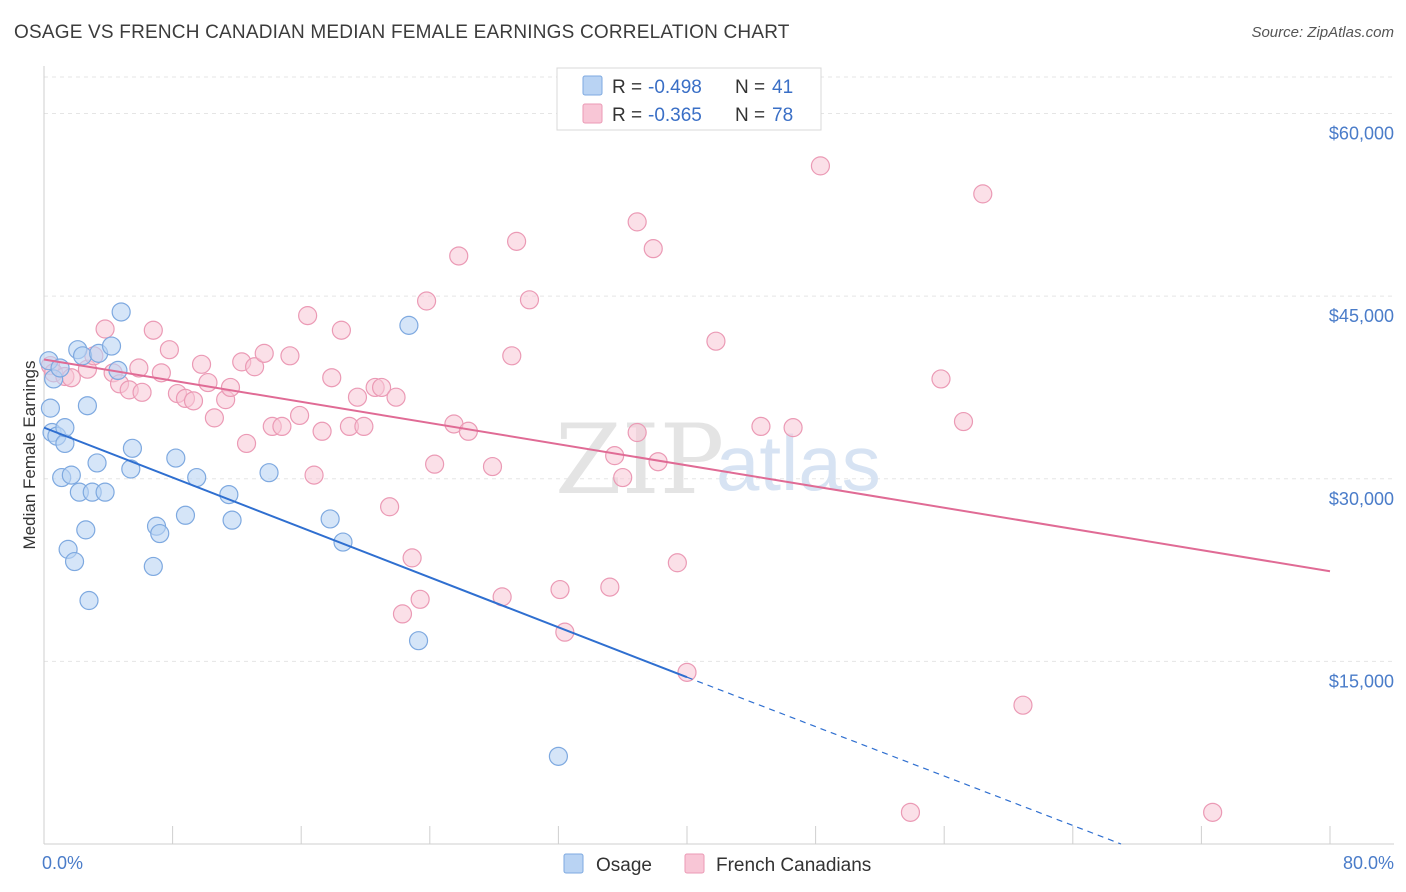 This screenshot has height=892, width=1406. I want to click on x-tick-min: 0.0%, so click(62, 863).